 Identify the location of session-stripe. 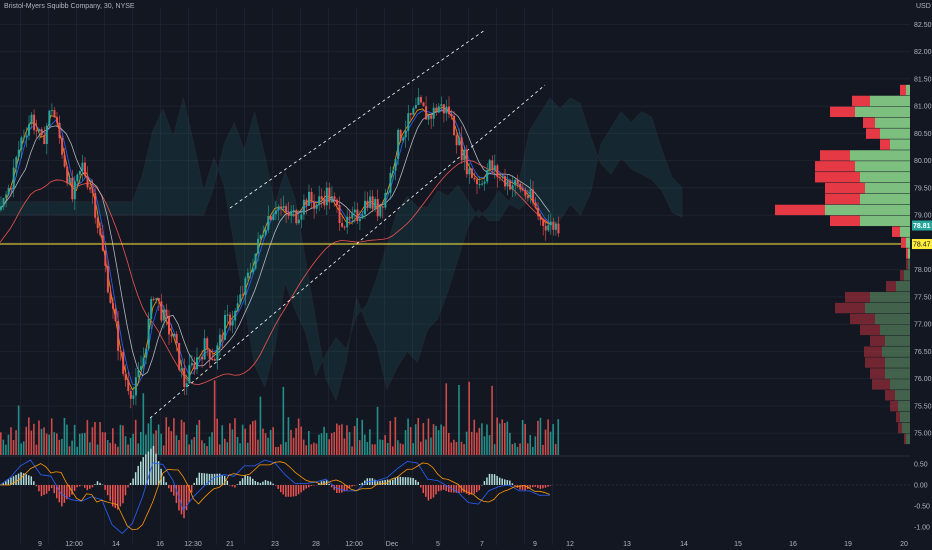
(244, 276).